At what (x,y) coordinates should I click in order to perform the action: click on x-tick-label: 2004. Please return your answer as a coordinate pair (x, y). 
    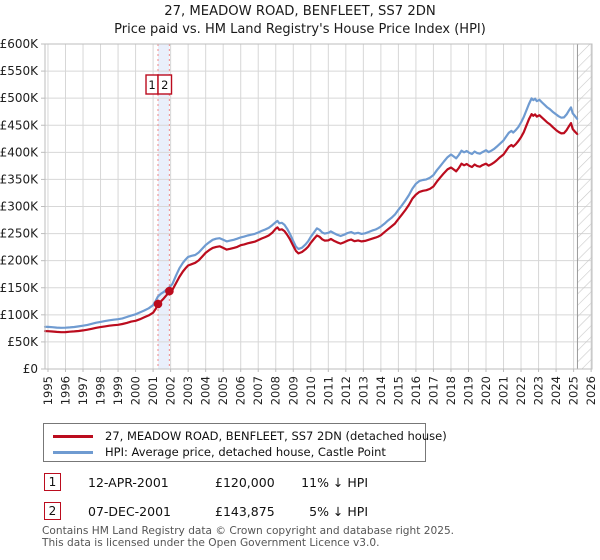
    Looking at the image, I should click on (206, 390).